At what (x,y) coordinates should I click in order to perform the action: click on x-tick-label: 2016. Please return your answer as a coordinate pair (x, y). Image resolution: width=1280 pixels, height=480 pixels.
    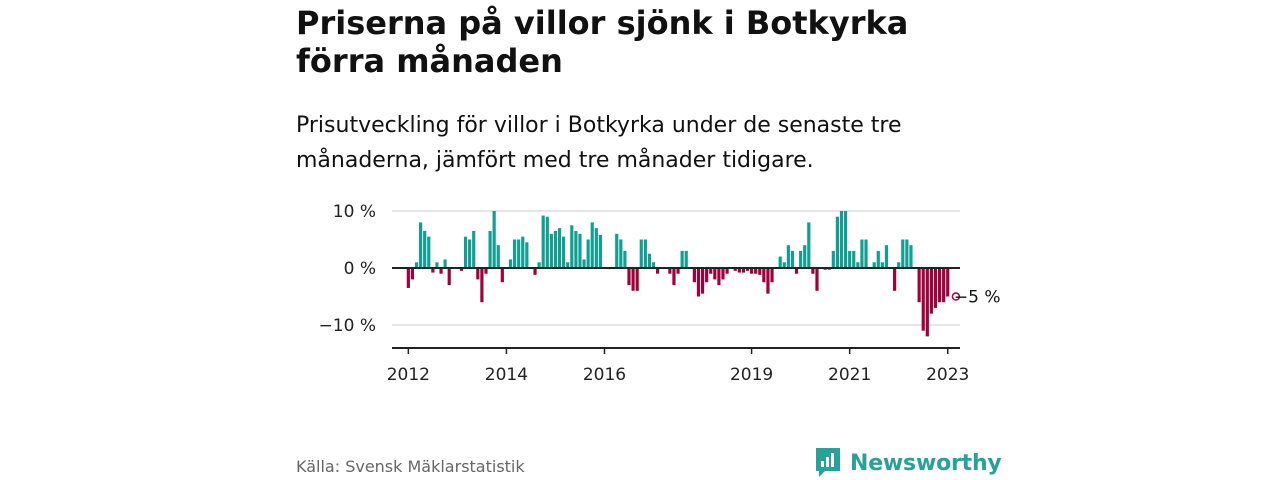
    Looking at the image, I should click on (604, 375).